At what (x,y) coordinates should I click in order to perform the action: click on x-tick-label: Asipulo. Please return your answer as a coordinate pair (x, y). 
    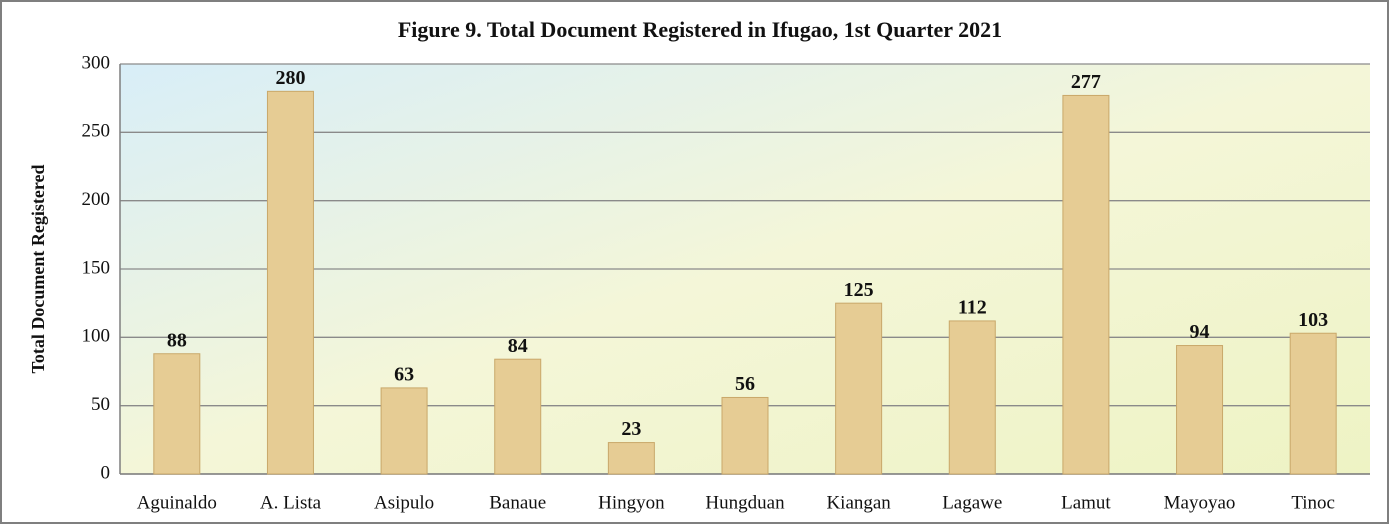
    Looking at the image, I should click on (404, 502).